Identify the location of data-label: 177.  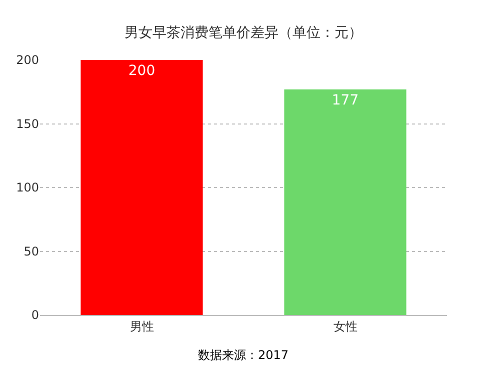
(345, 100).